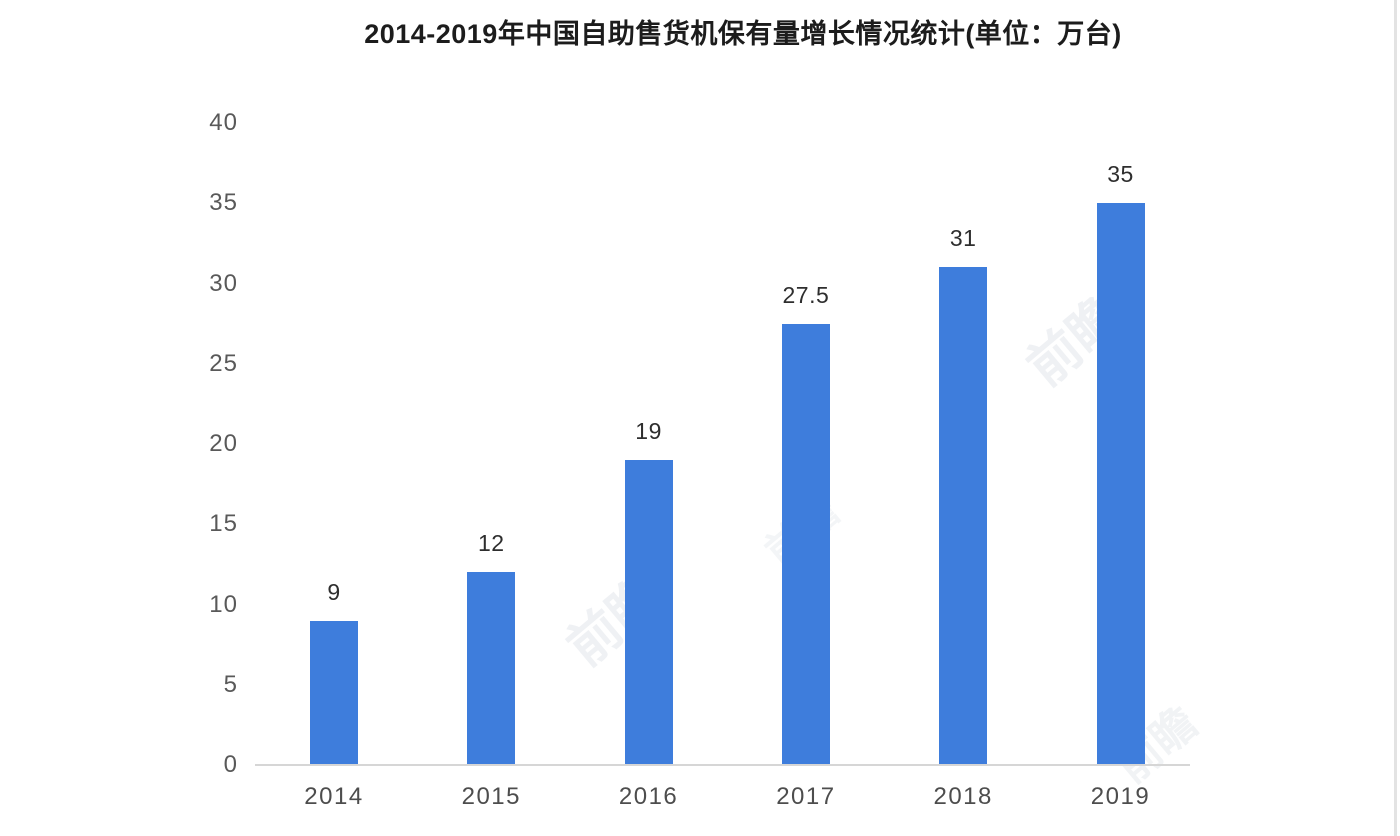  What do you see at coordinates (223, 443) in the screenshot?
I see `y-tick-label-20: 20` at bounding box center [223, 443].